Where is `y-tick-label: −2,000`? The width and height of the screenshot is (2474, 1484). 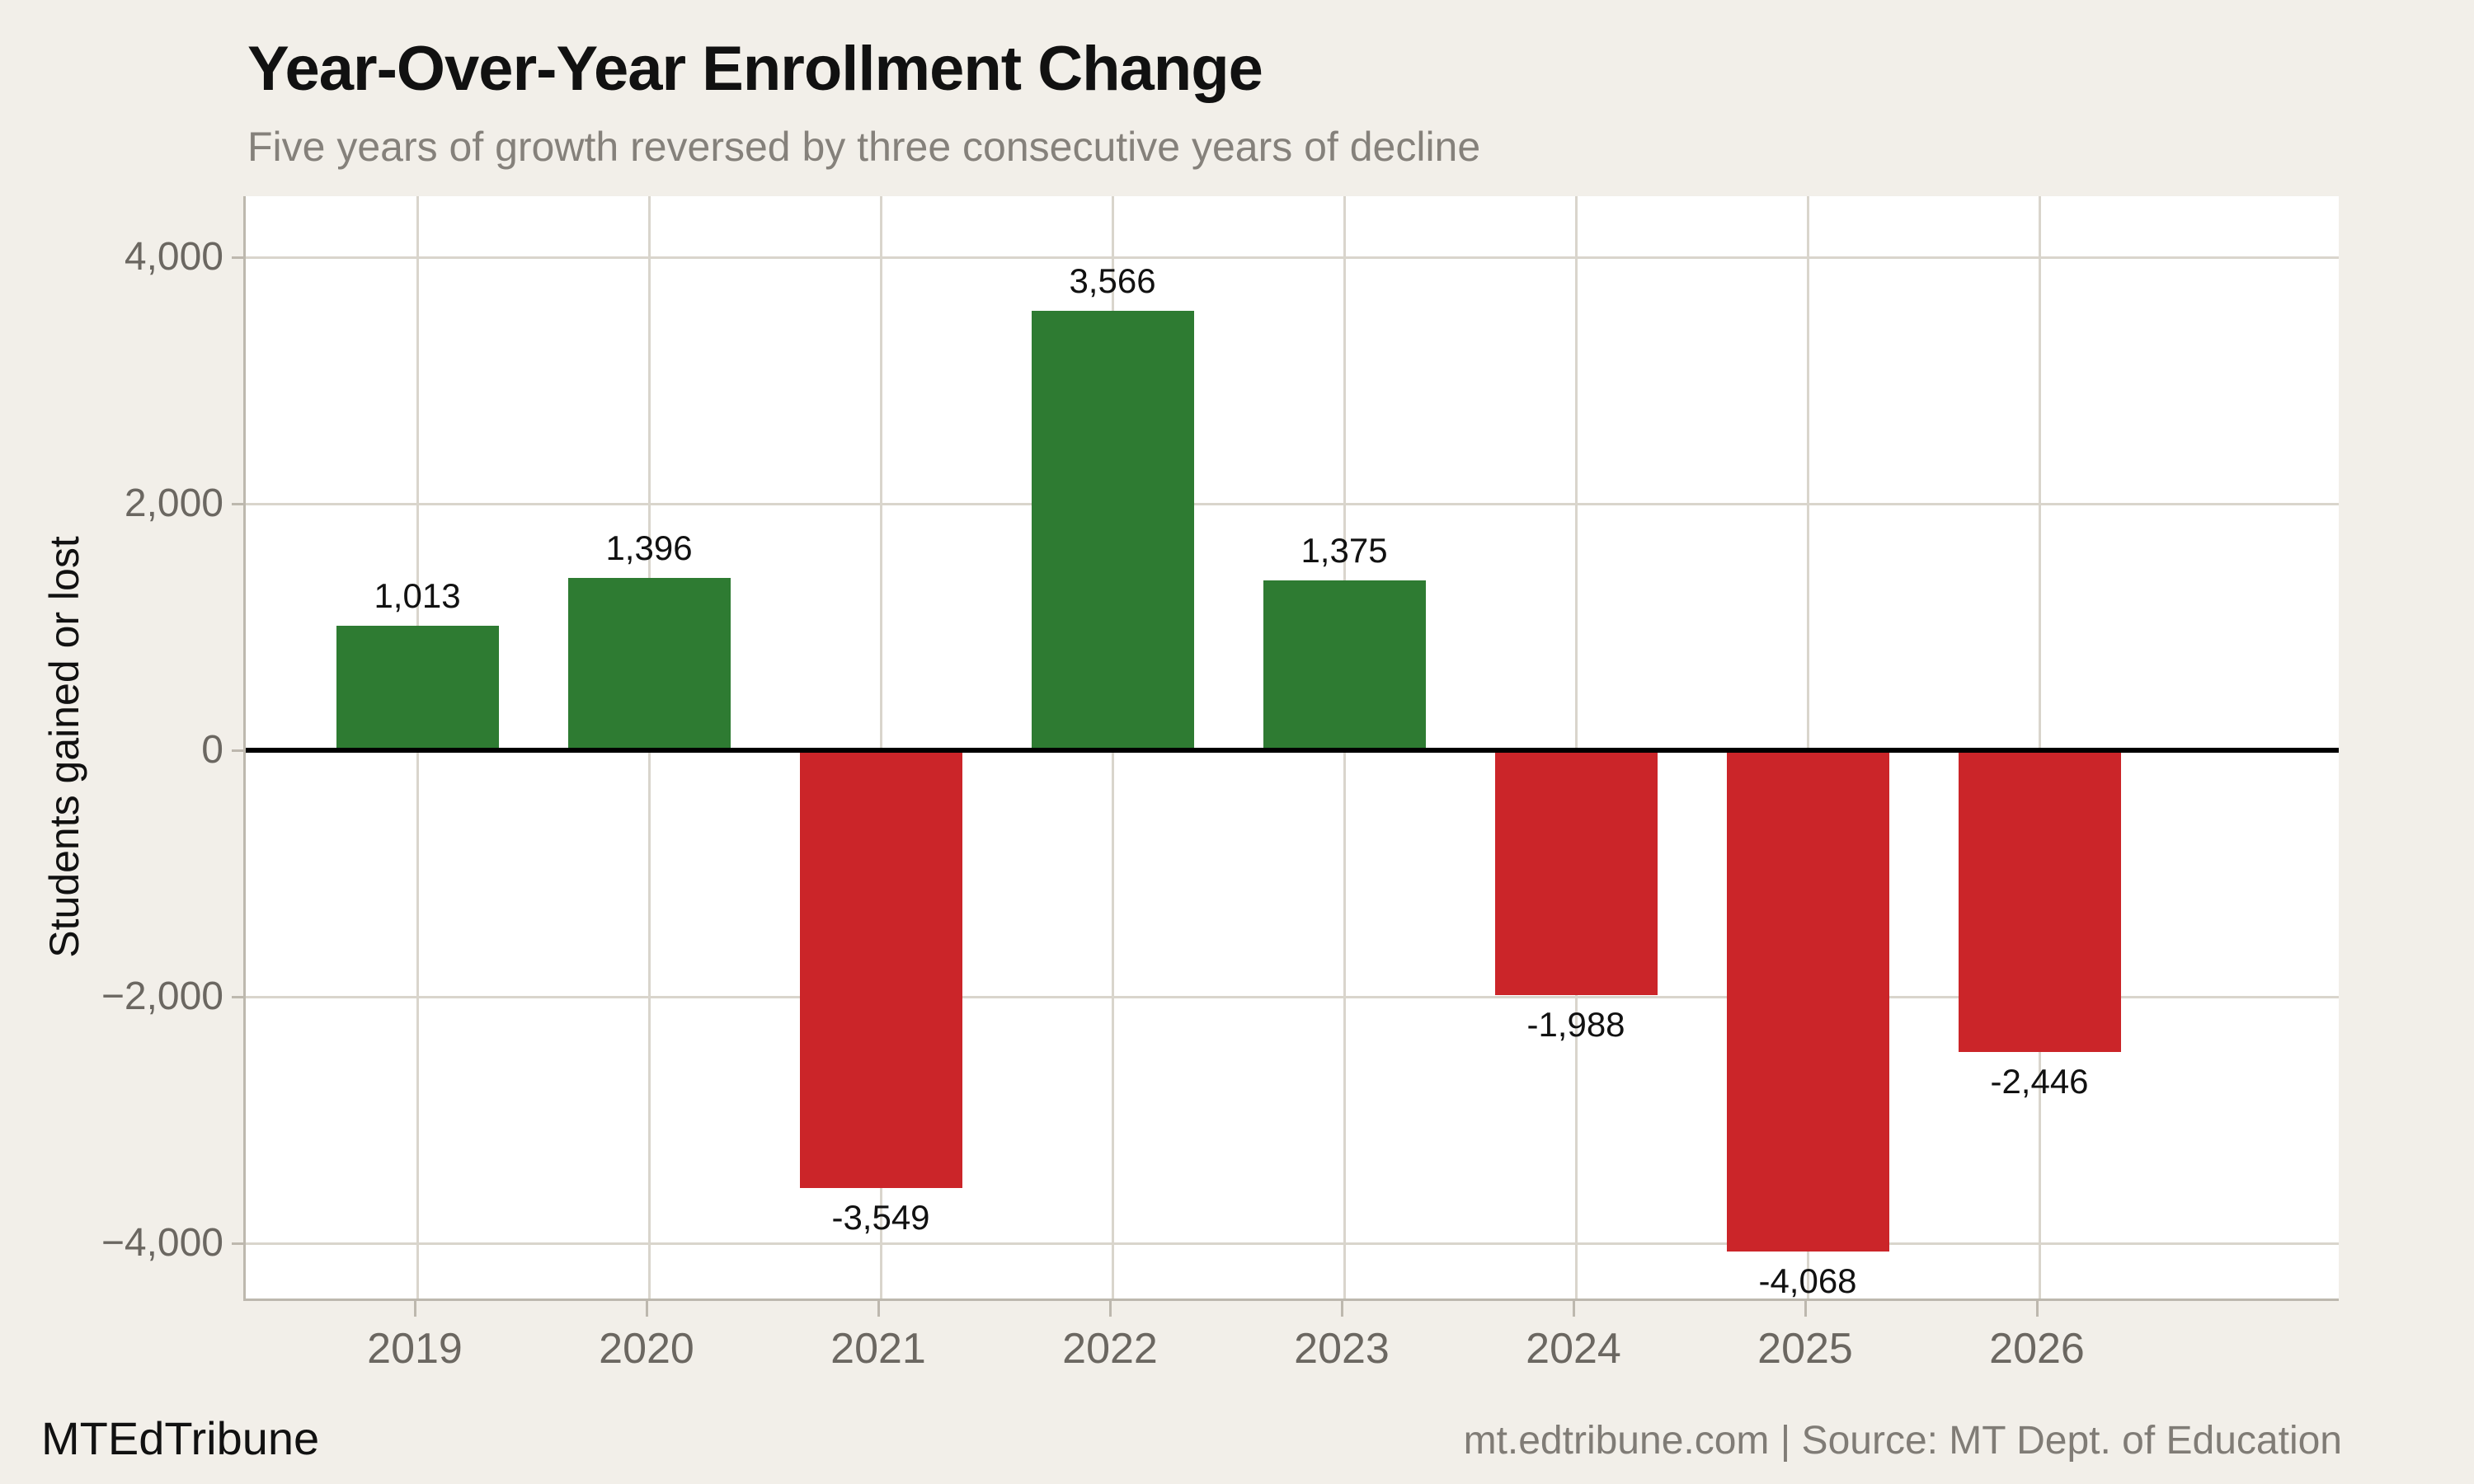
y-tick-label: −2,000 is located at coordinates (162, 996).